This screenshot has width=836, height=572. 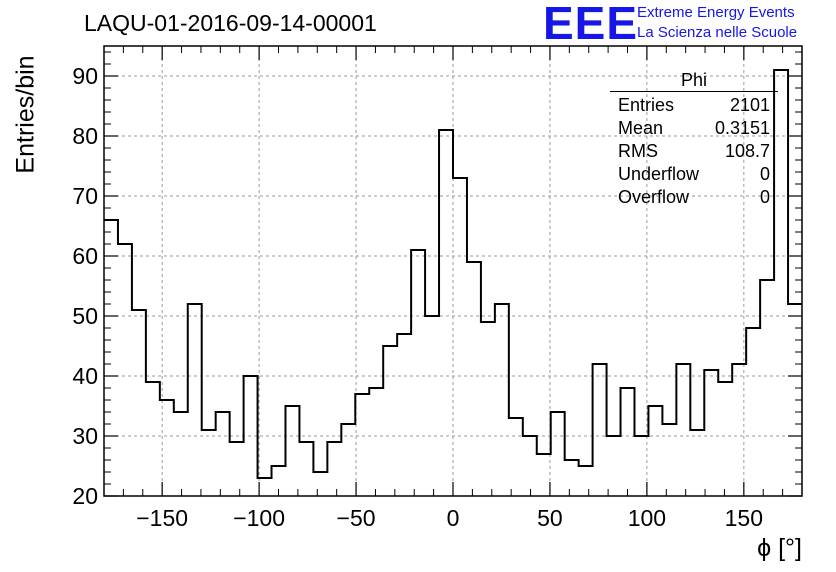 What do you see at coordinates (85, 196) in the screenshot?
I see `y-tick-label: 70` at bounding box center [85, 196].